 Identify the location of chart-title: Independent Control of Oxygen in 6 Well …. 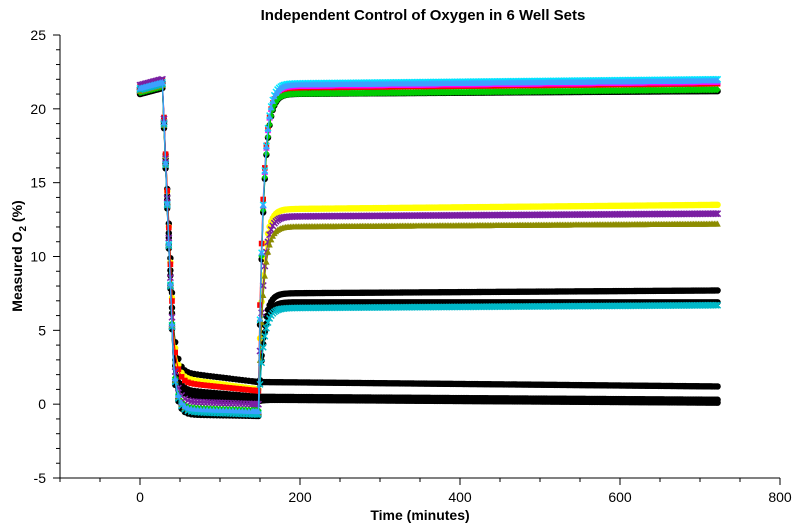
(423, 15).